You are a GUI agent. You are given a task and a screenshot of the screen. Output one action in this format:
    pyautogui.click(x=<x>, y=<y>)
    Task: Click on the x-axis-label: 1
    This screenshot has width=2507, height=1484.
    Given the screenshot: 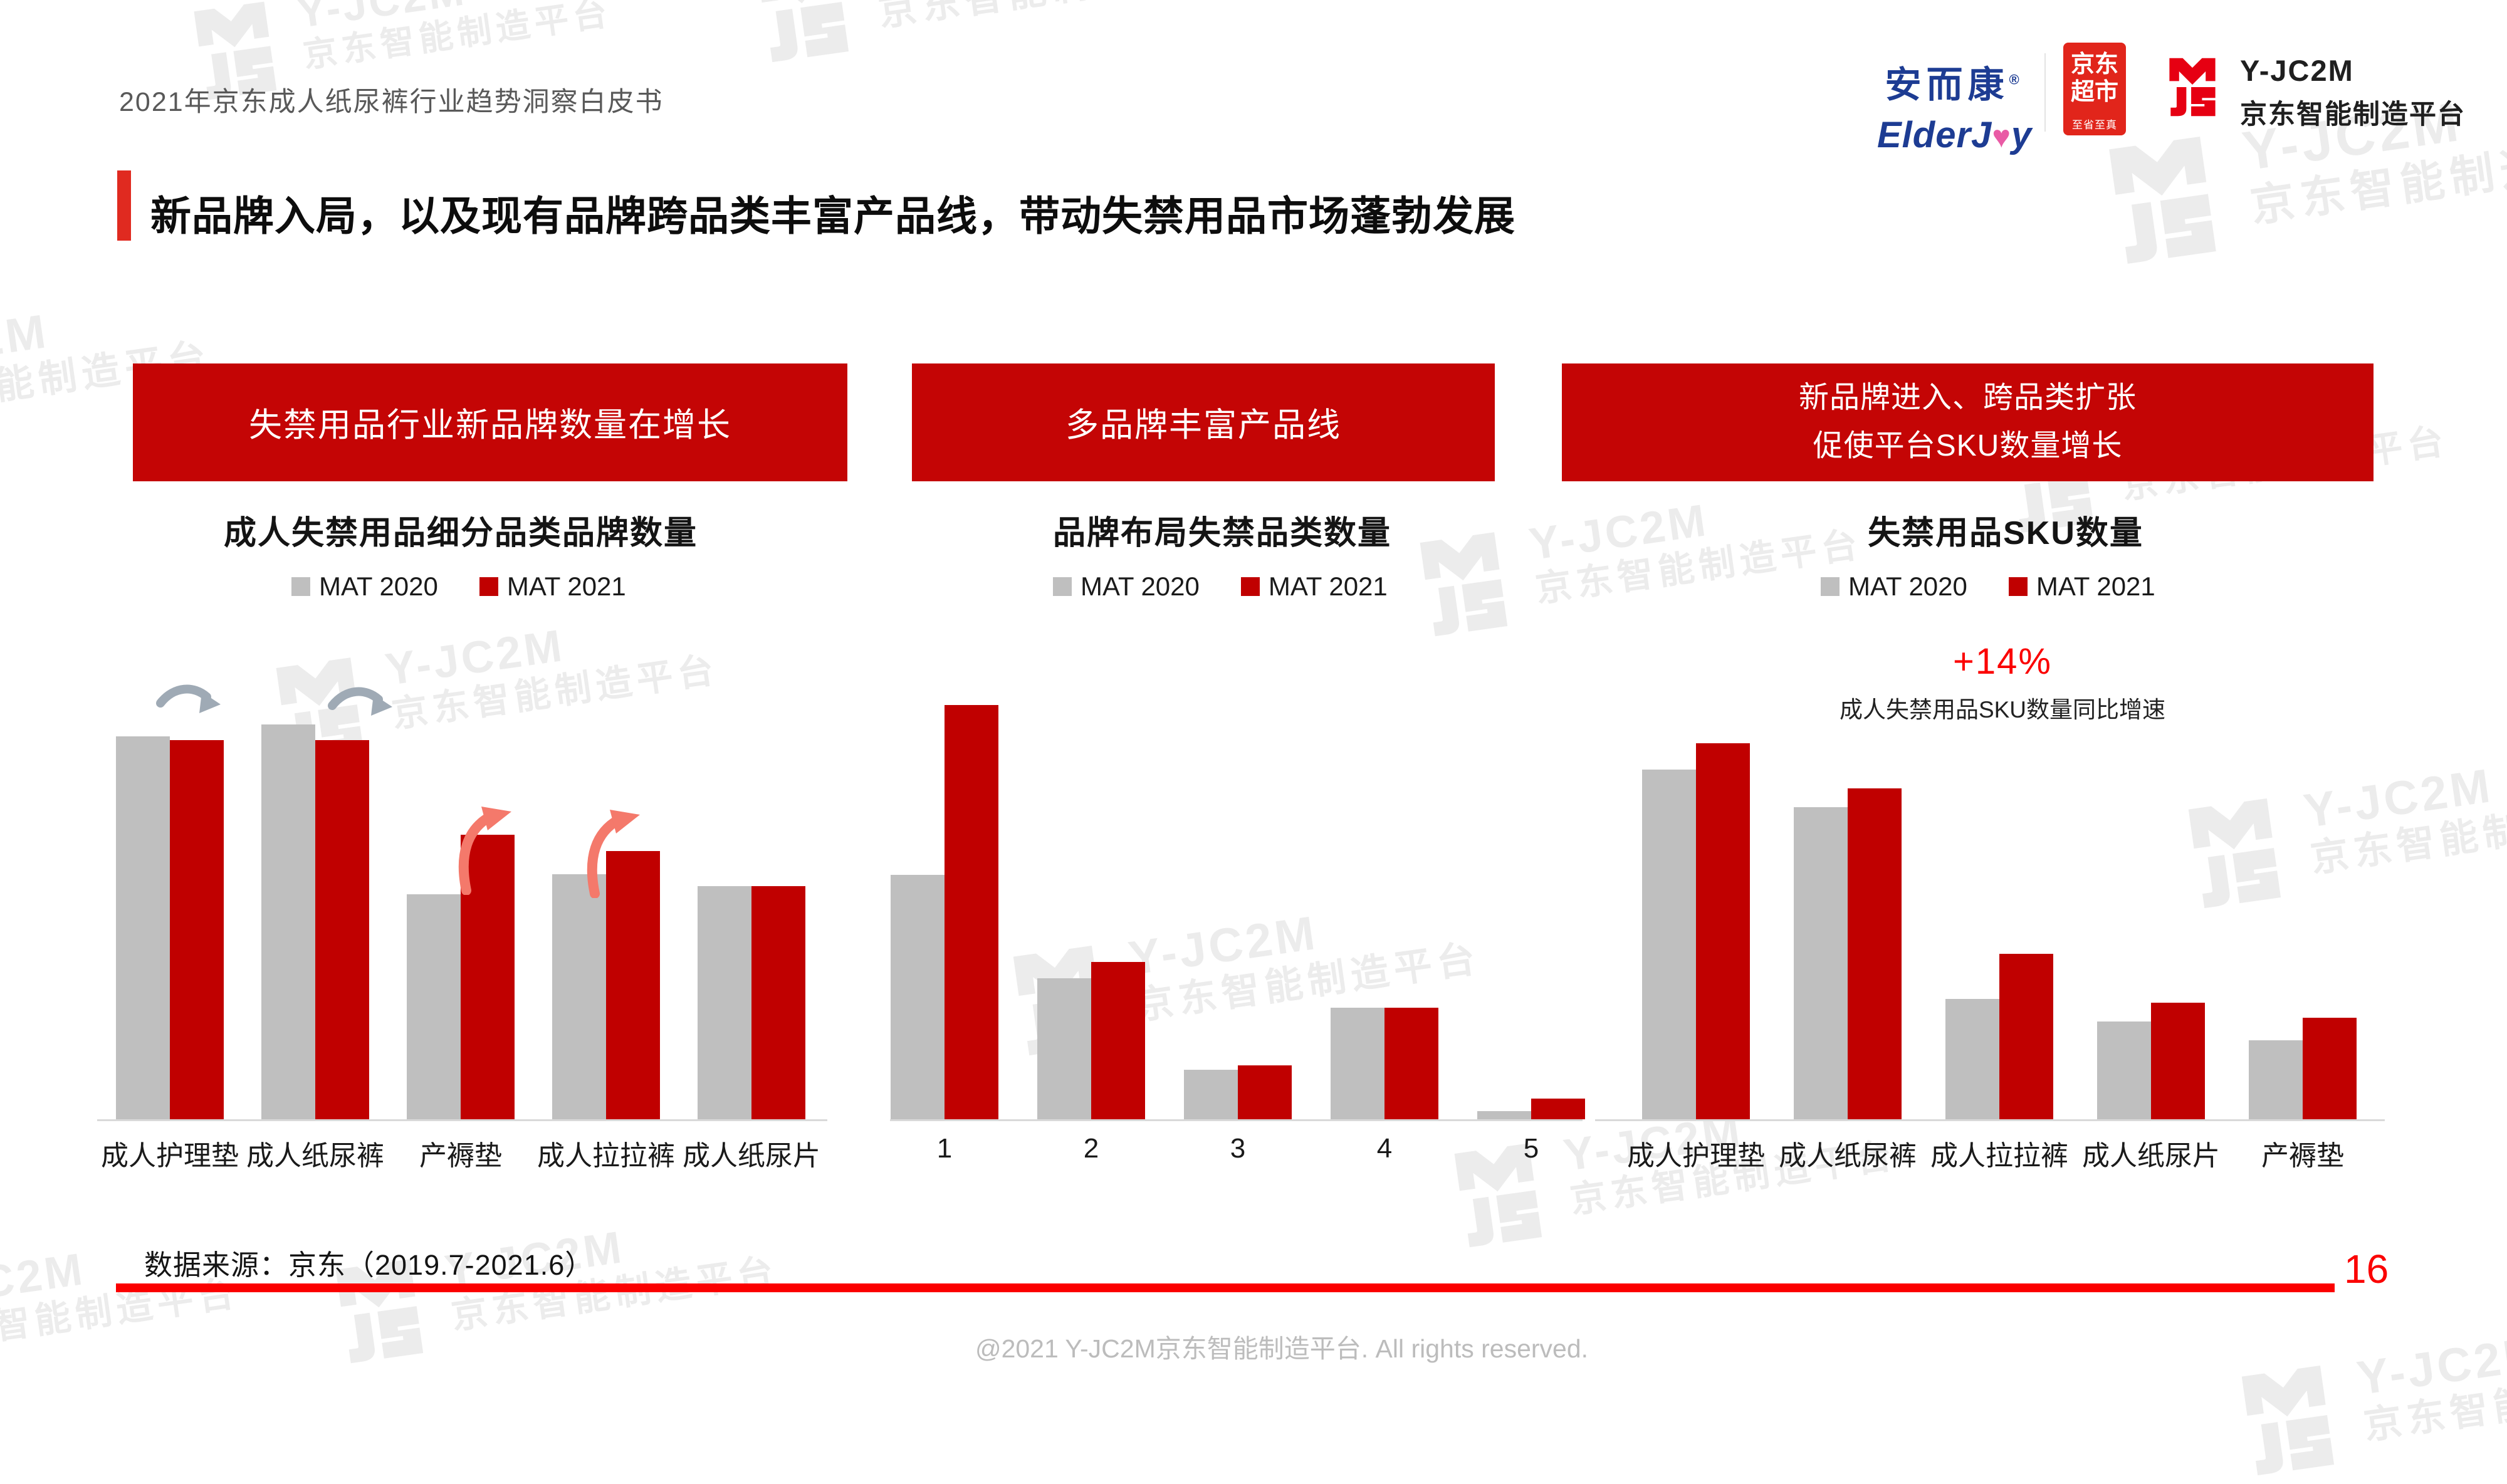 What is the action you would take?
    pyautogui.click(x=945, y=1148)
    